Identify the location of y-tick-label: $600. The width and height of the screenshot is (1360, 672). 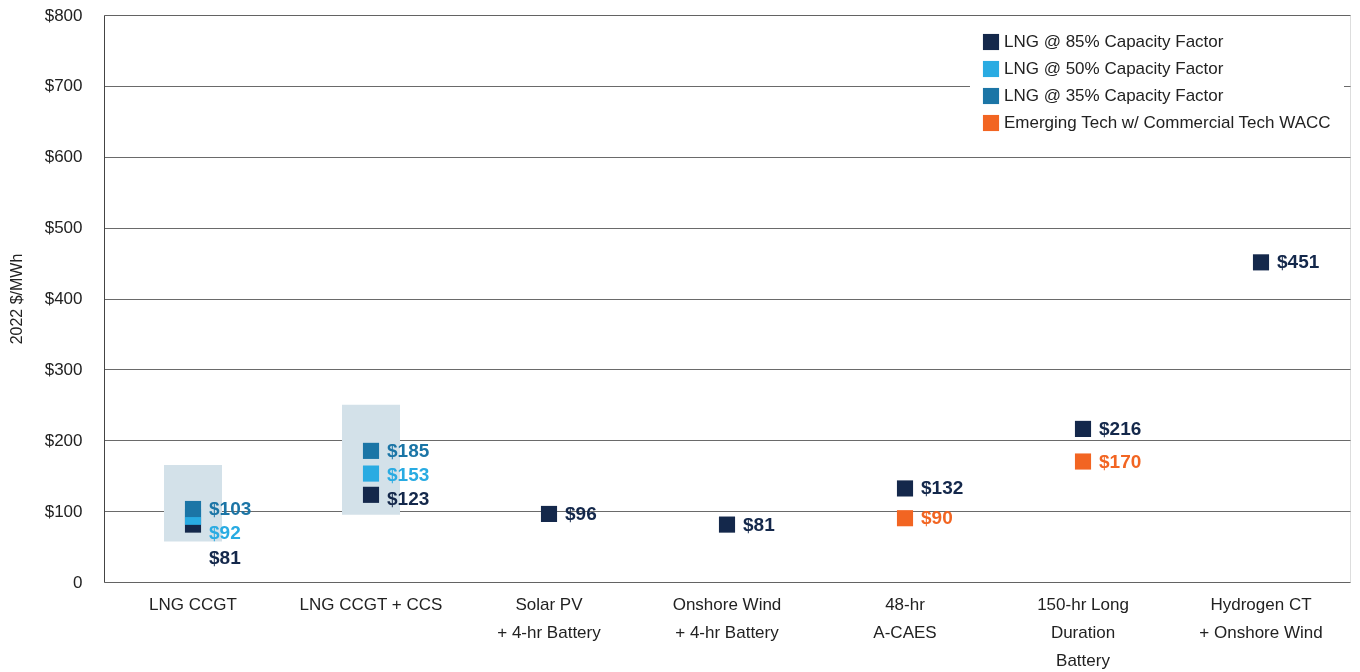
(63, 157).